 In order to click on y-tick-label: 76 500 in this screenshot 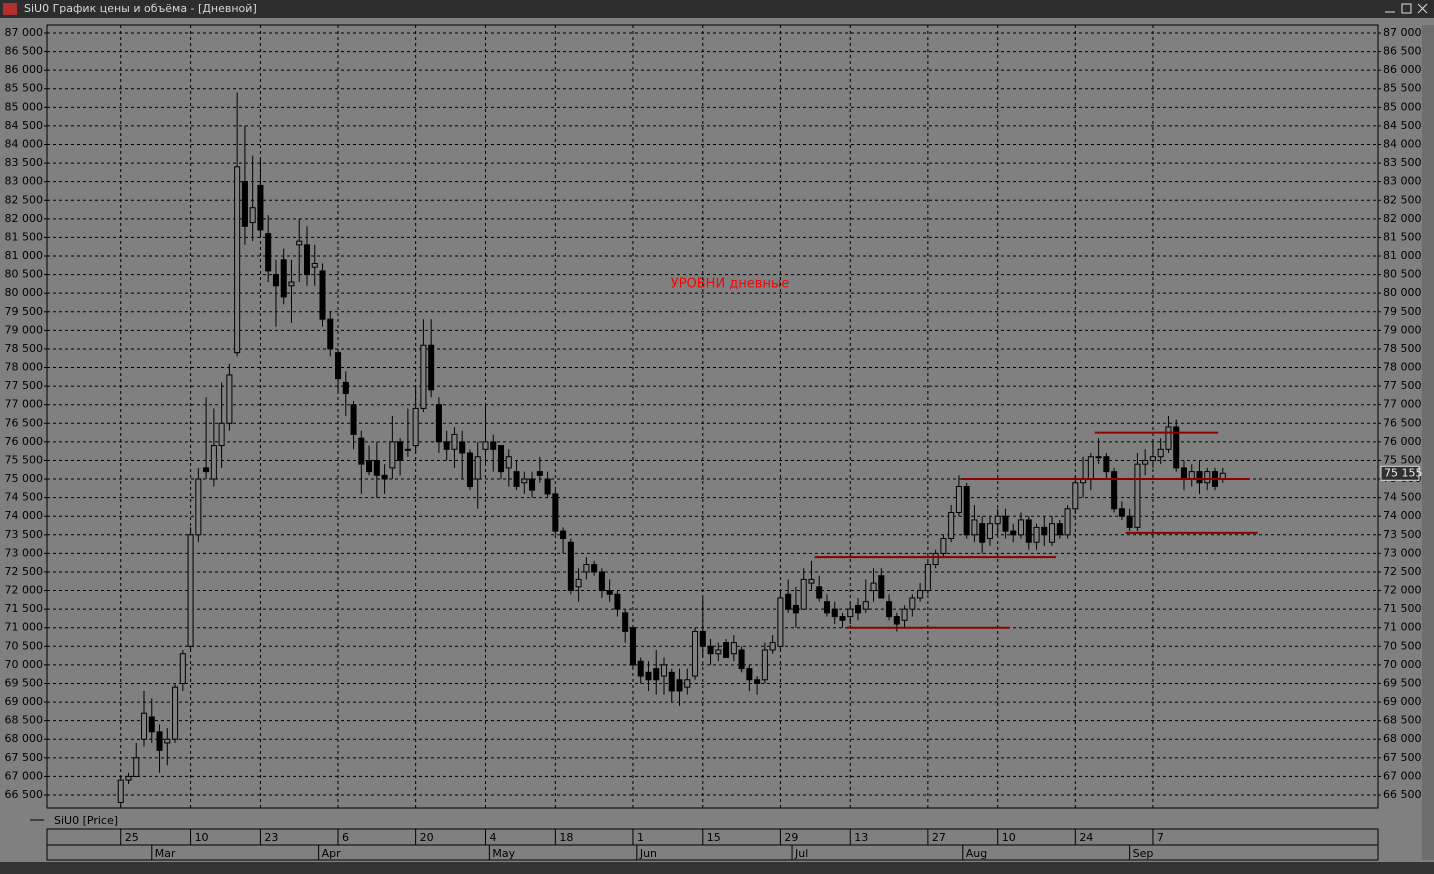, I will do `click(24, 422)`.